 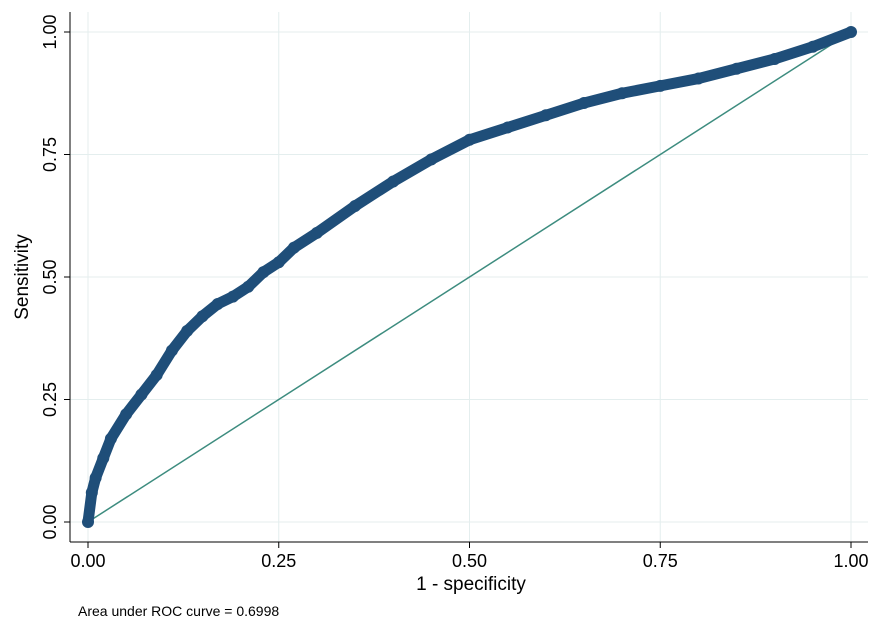 What do you see at coordinates (179, 611) in the screenshot?
I see `auc-note: Area under ROC curve = 0.6998` at bounding box center [179, 611].